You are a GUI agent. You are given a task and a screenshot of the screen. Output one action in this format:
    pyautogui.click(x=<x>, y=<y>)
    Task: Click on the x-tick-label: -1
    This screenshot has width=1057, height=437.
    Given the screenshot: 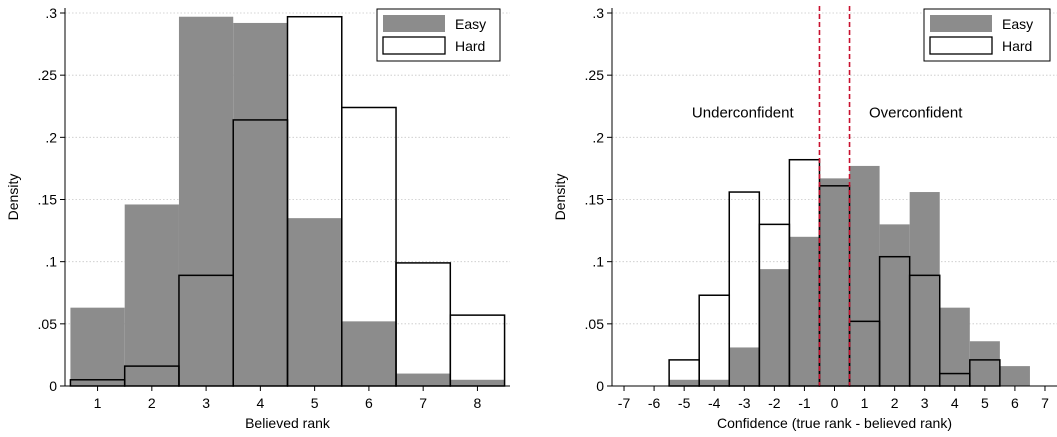 What is the action you would take?
    pyautogui.click(x=804, y=403)
    